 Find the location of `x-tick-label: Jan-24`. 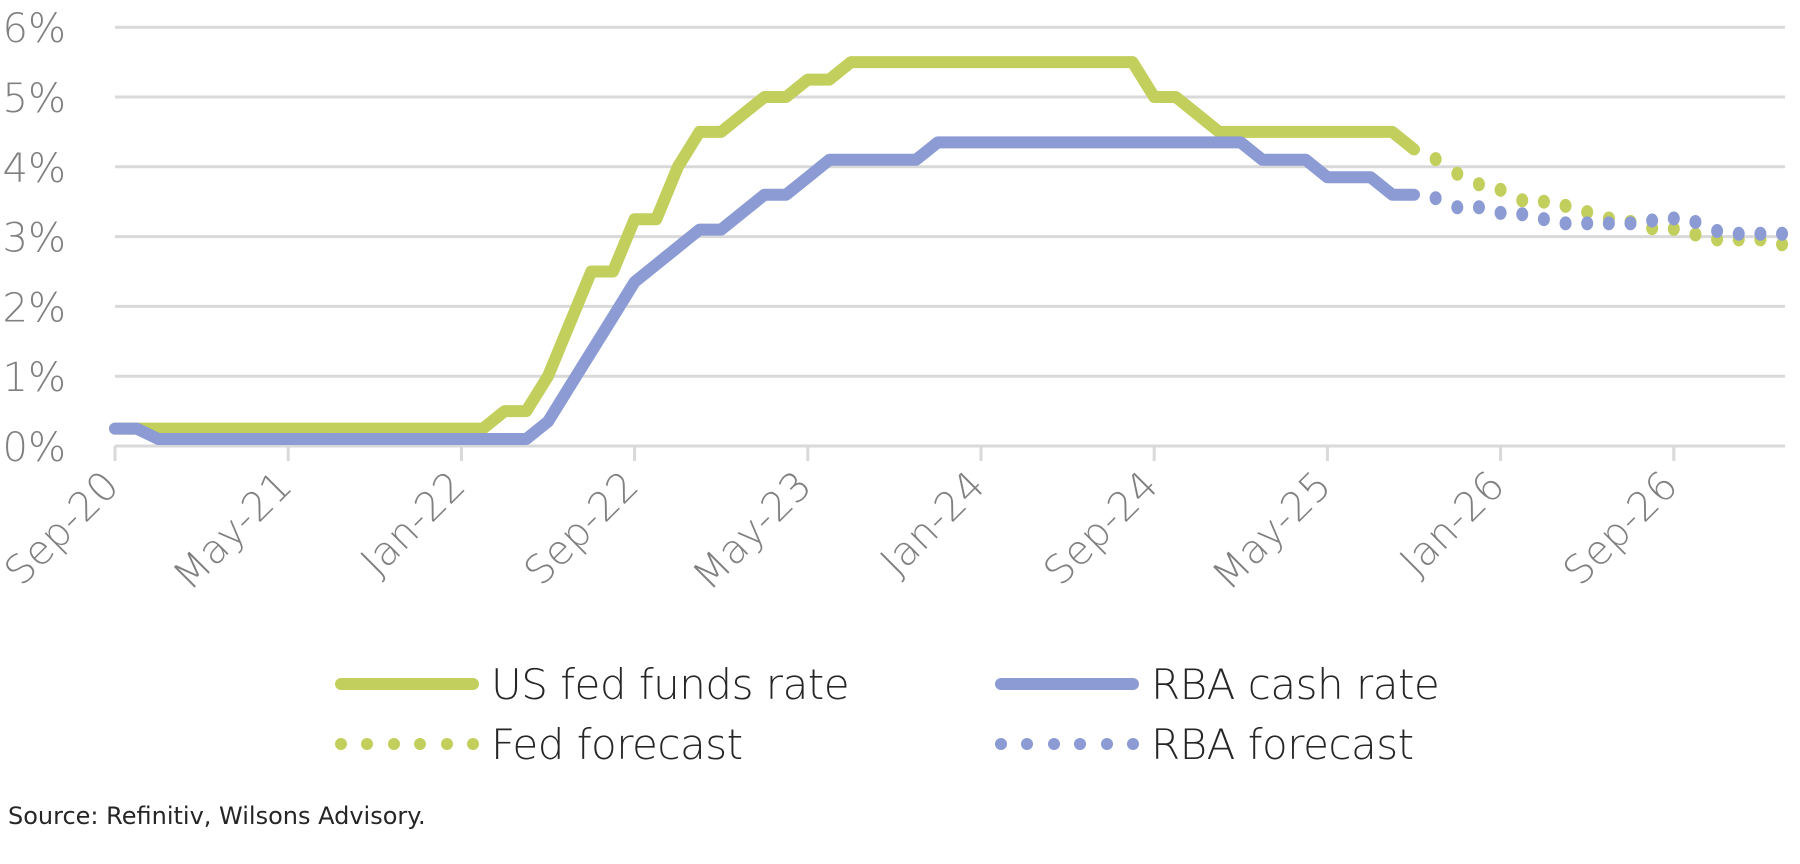

x-tick-label: Jan-24 is located at coordinates (933, 524).